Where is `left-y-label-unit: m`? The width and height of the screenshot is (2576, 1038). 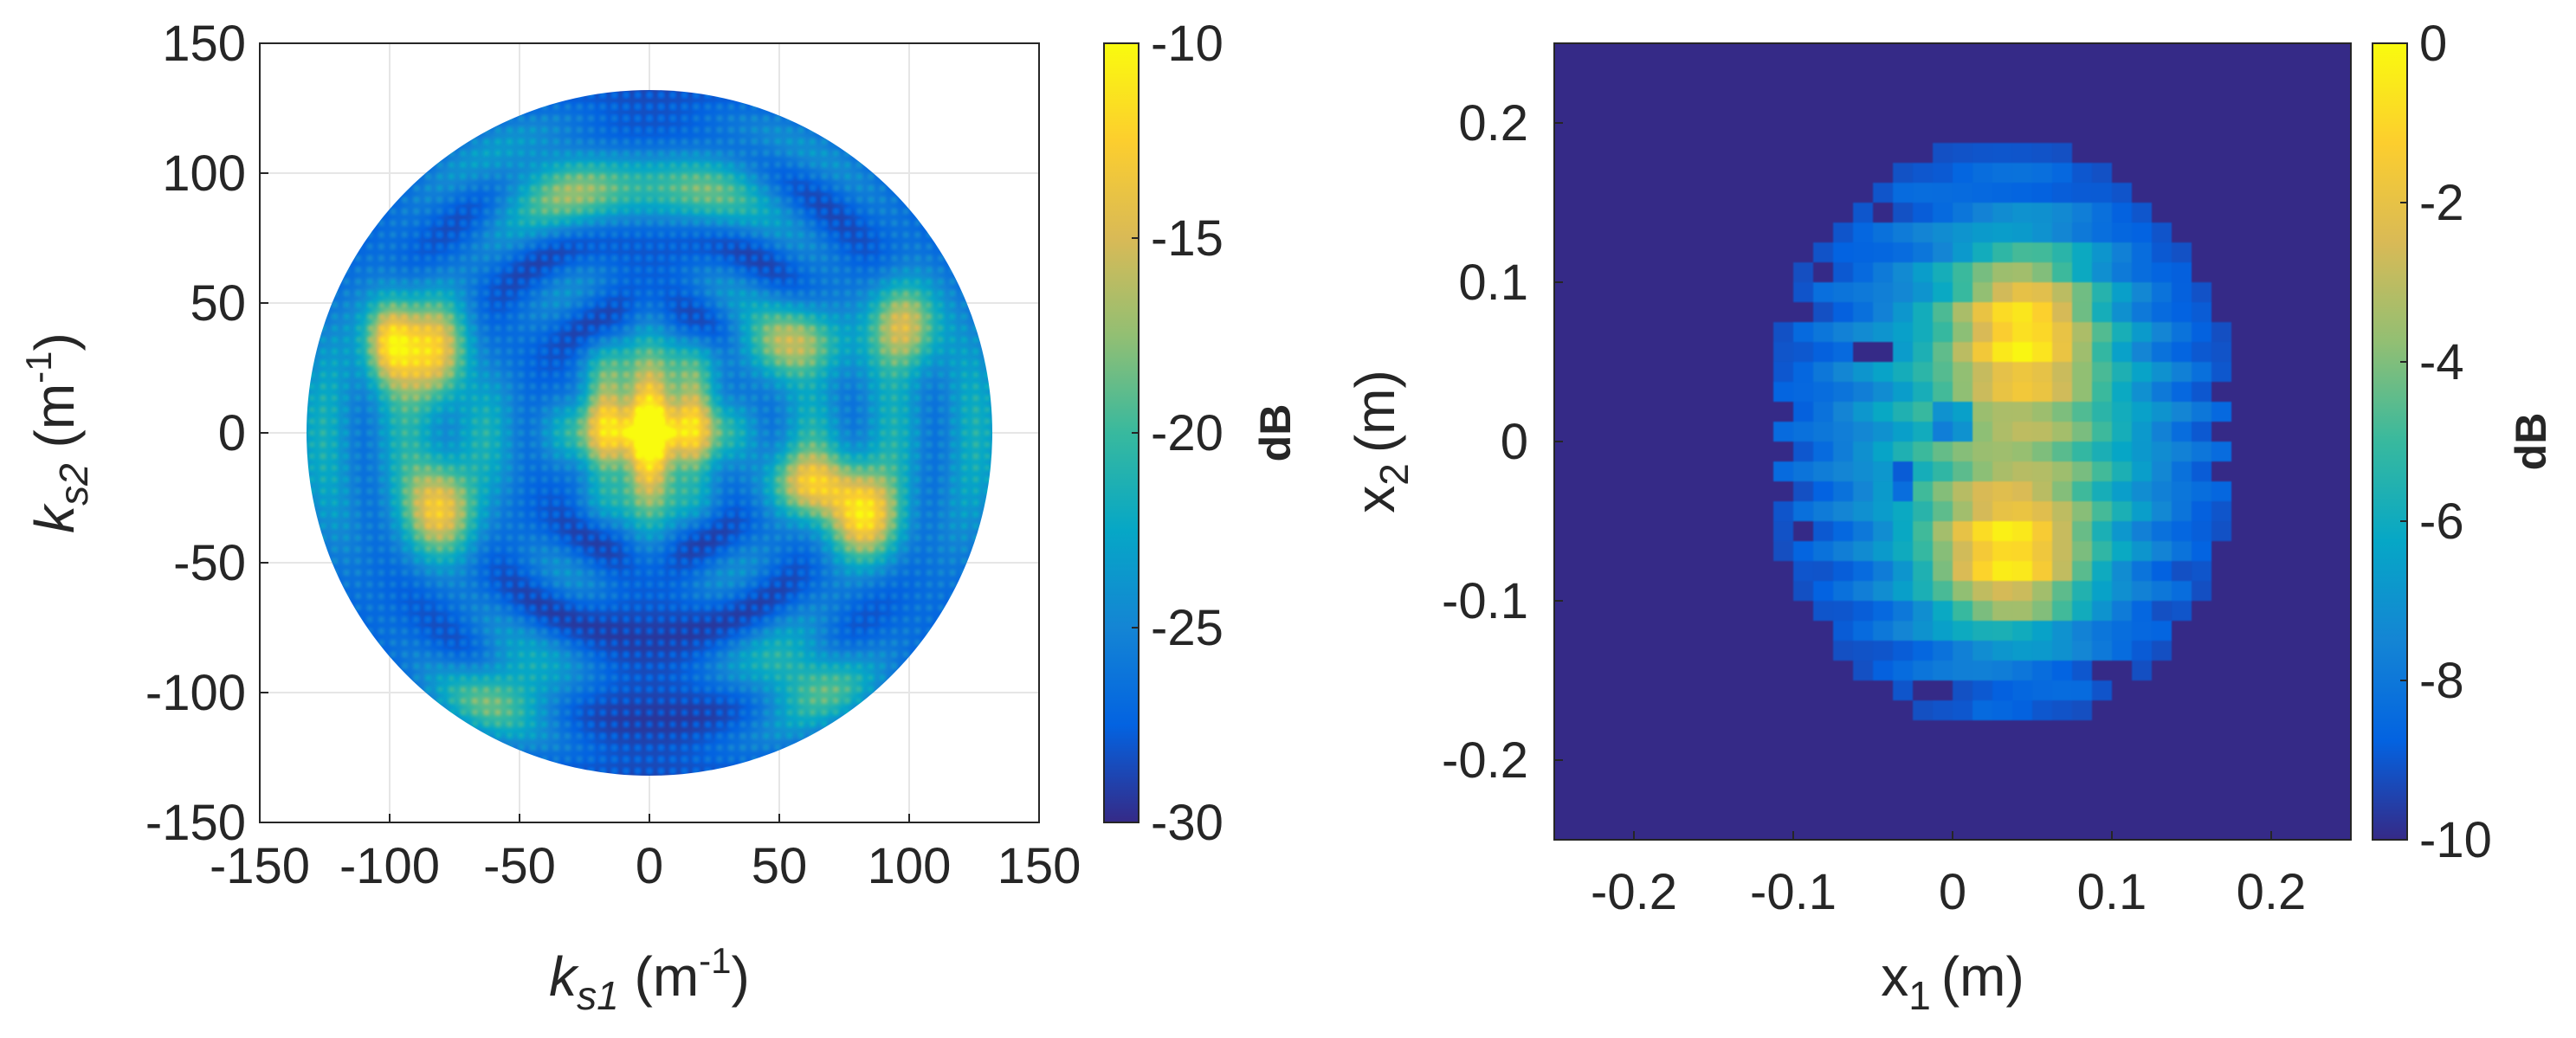
left-y-label-unit: m is located at coordinates (54, 406).